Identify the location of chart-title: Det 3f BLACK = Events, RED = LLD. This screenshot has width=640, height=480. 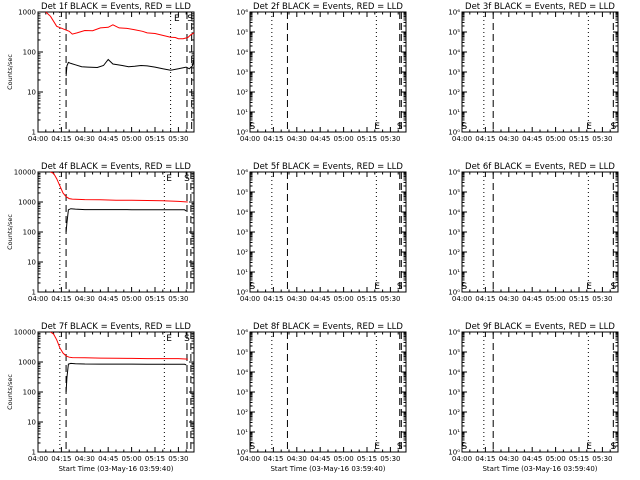
(540, 7).